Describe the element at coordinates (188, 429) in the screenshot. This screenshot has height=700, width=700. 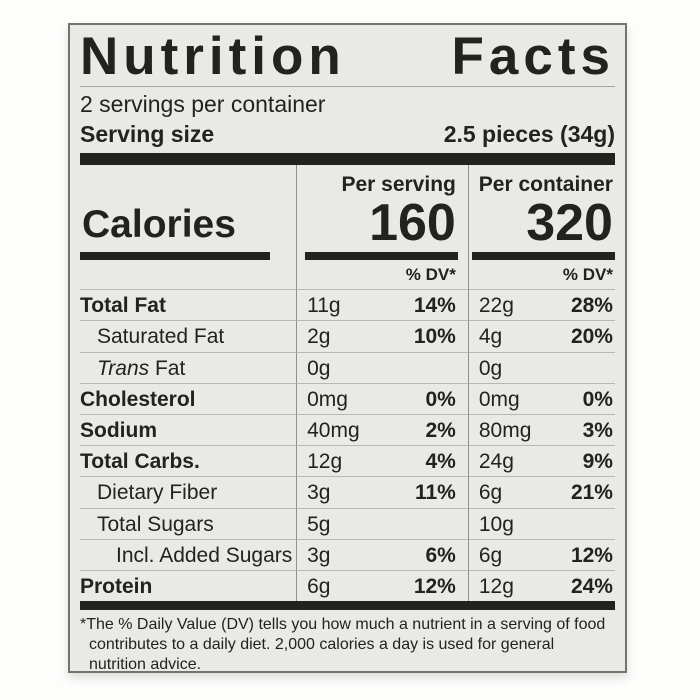
I see `nutrient-name-sodium: Sodium` at that location.